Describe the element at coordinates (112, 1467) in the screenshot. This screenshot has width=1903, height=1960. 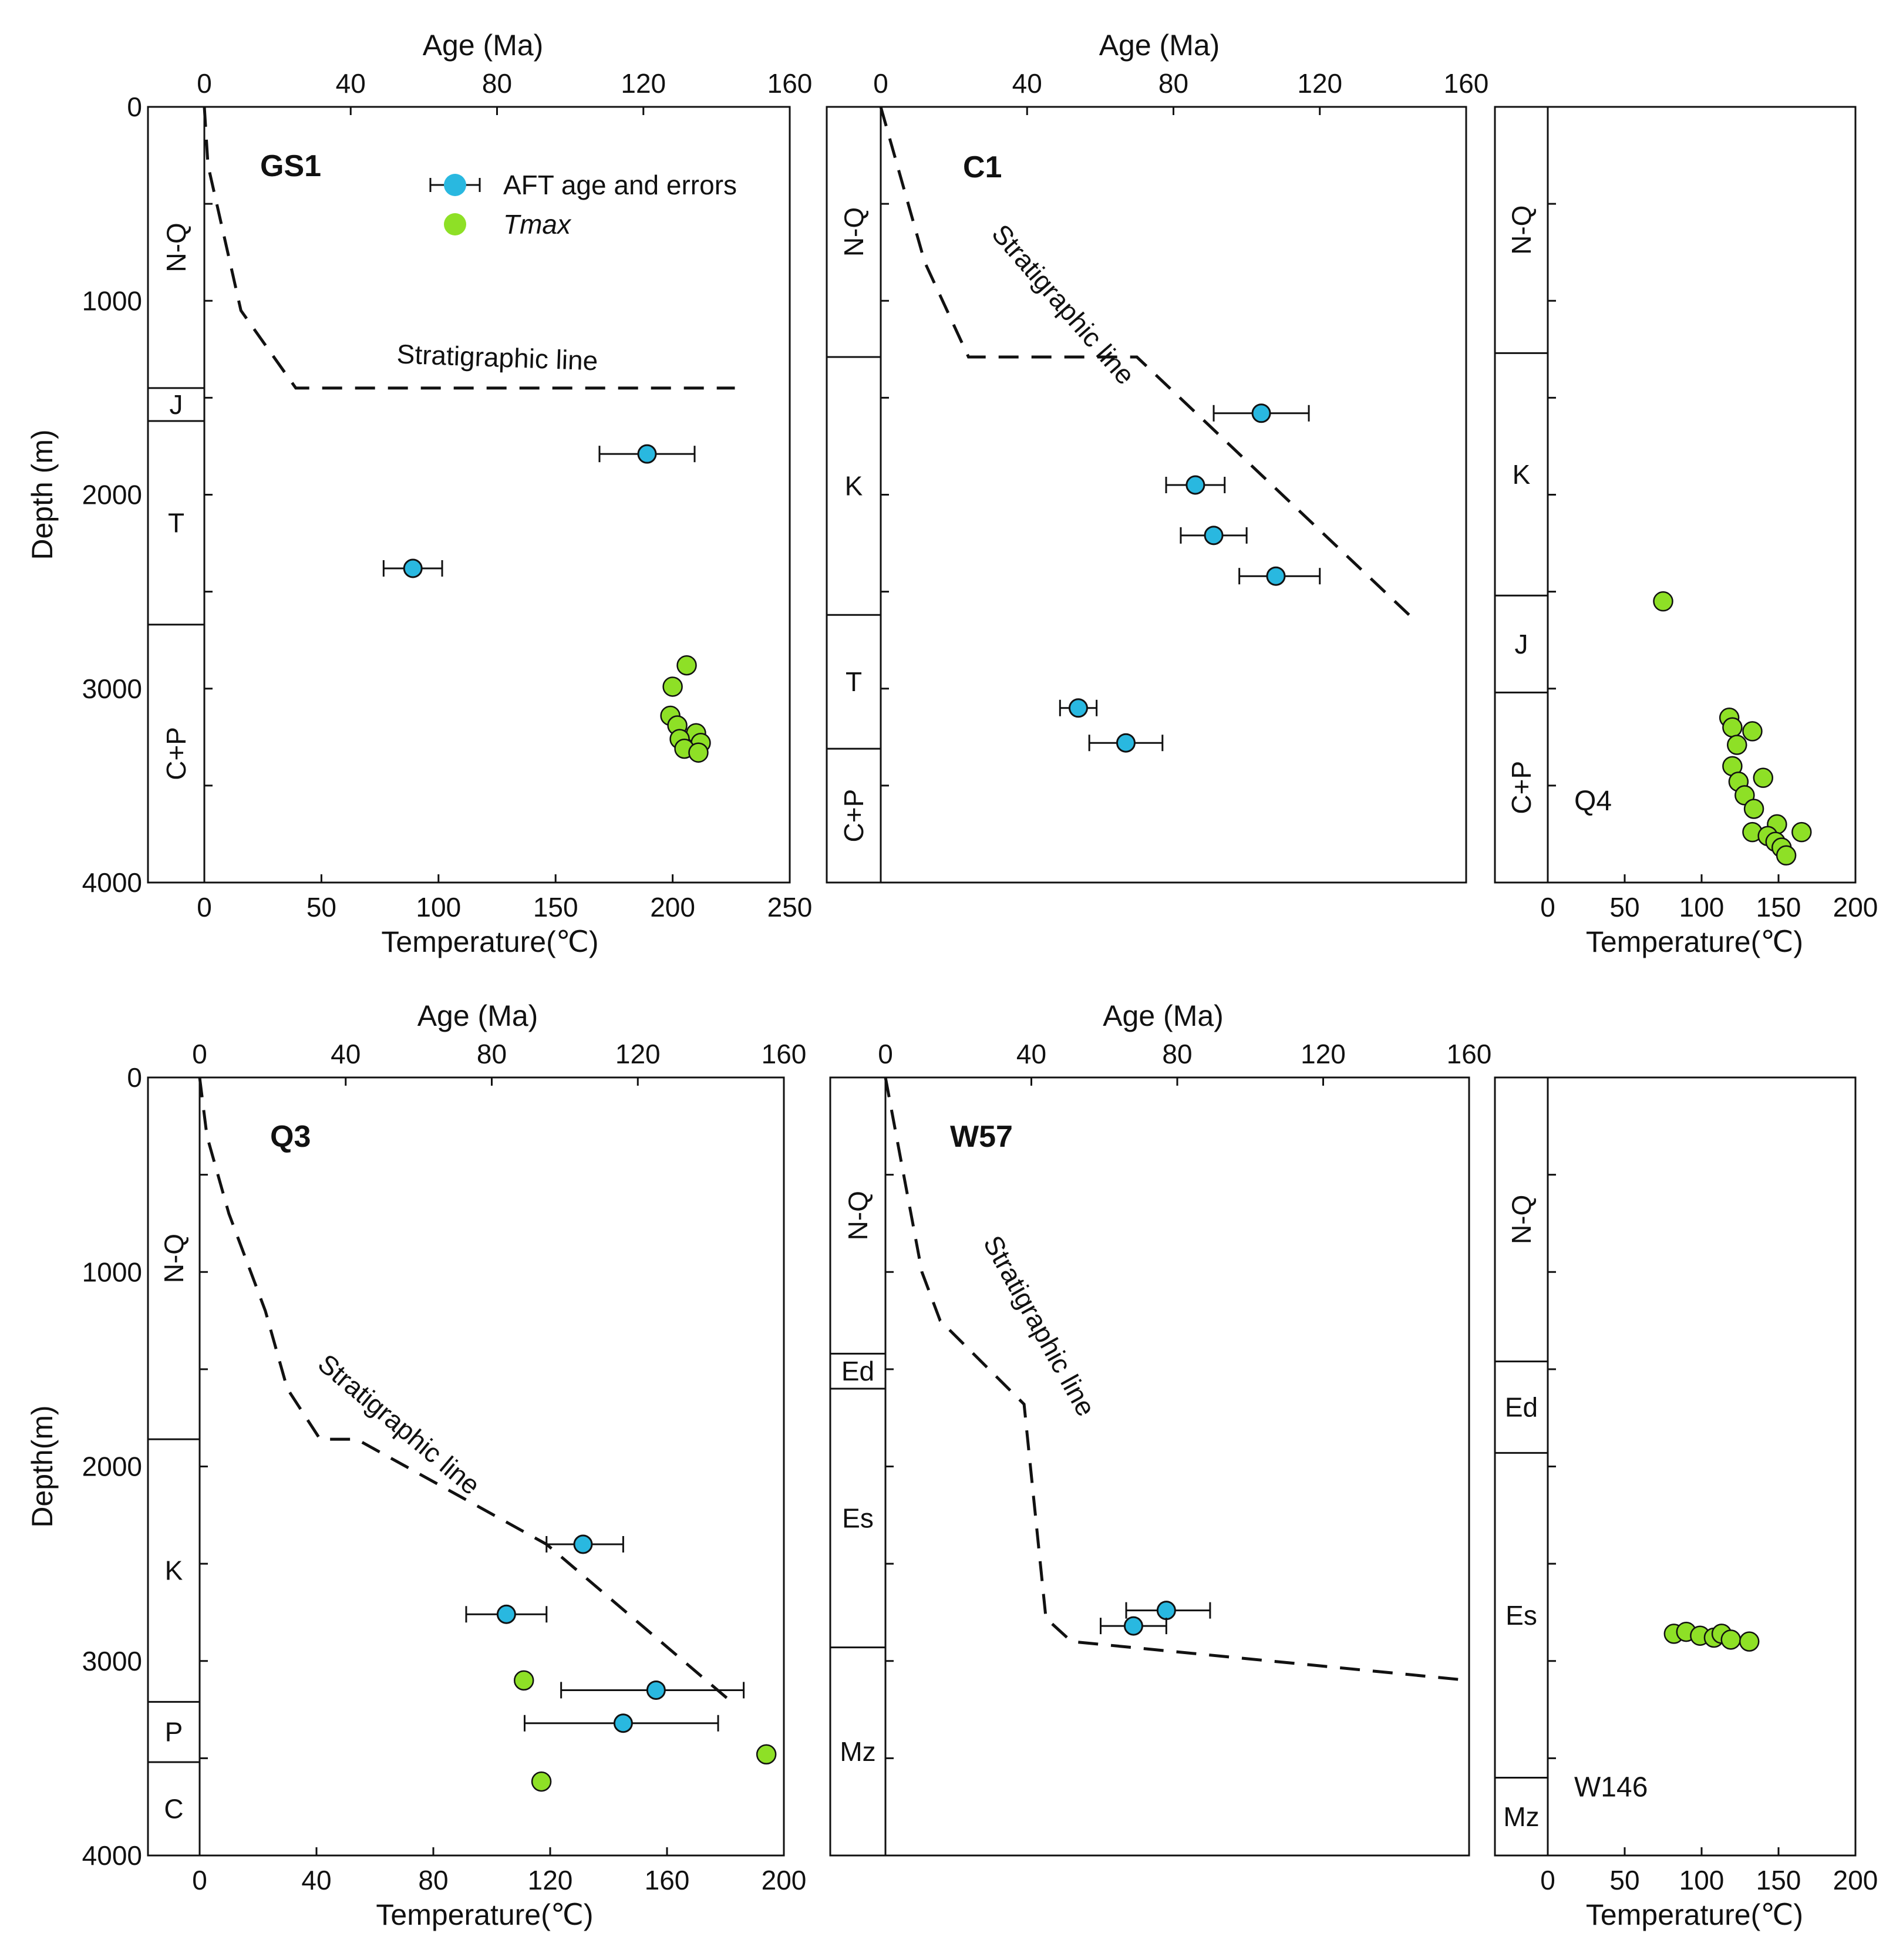
I see `depth-tick-label: 2000` at that location.